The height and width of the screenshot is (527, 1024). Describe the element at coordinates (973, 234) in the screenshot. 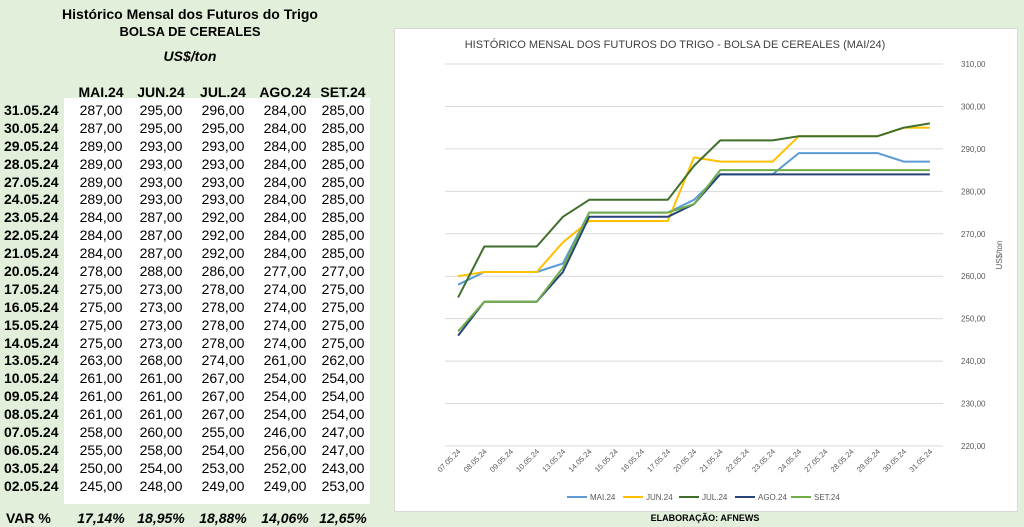

I see `y-tick-label: 270,00` at that location.